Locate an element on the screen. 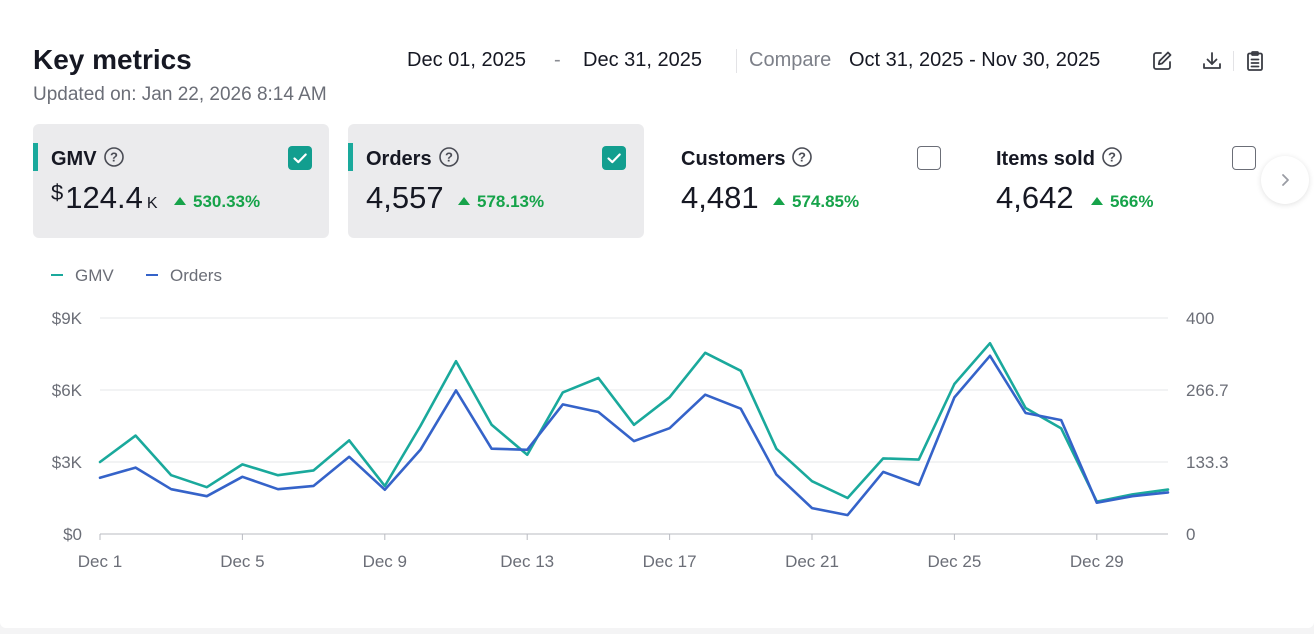  y-left-tick-label: $9K is located at coordinates (67, 318).